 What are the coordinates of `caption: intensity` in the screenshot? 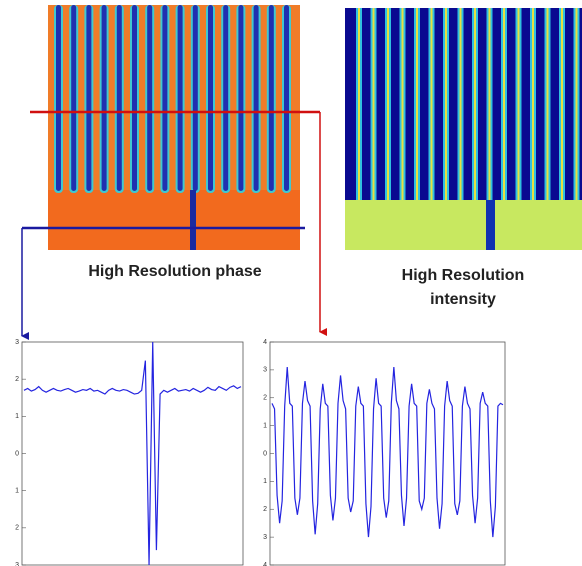 It's located at (463, 299).